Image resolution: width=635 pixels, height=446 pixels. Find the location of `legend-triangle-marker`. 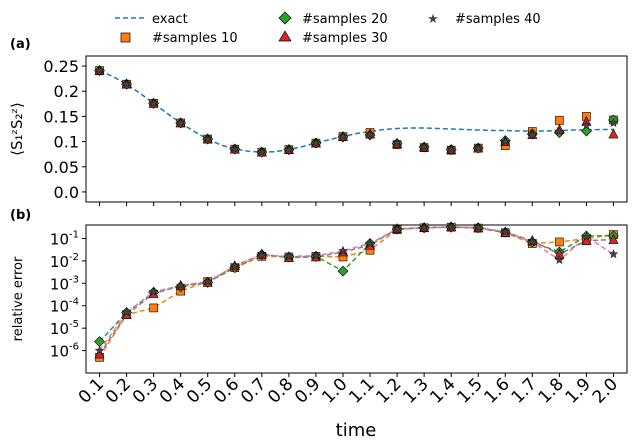

legend-triangle-marker is located at coordinates (285, 36).